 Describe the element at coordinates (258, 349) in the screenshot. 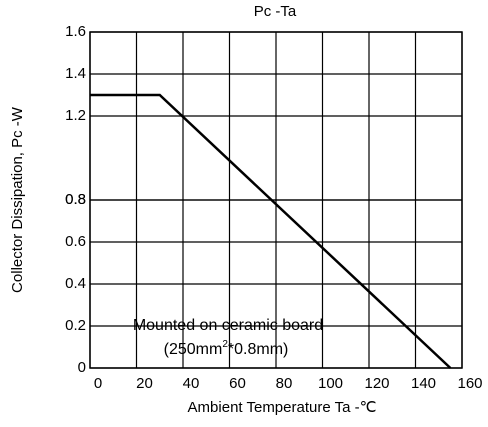

I see `annotation: *0.8mm)` at that location.